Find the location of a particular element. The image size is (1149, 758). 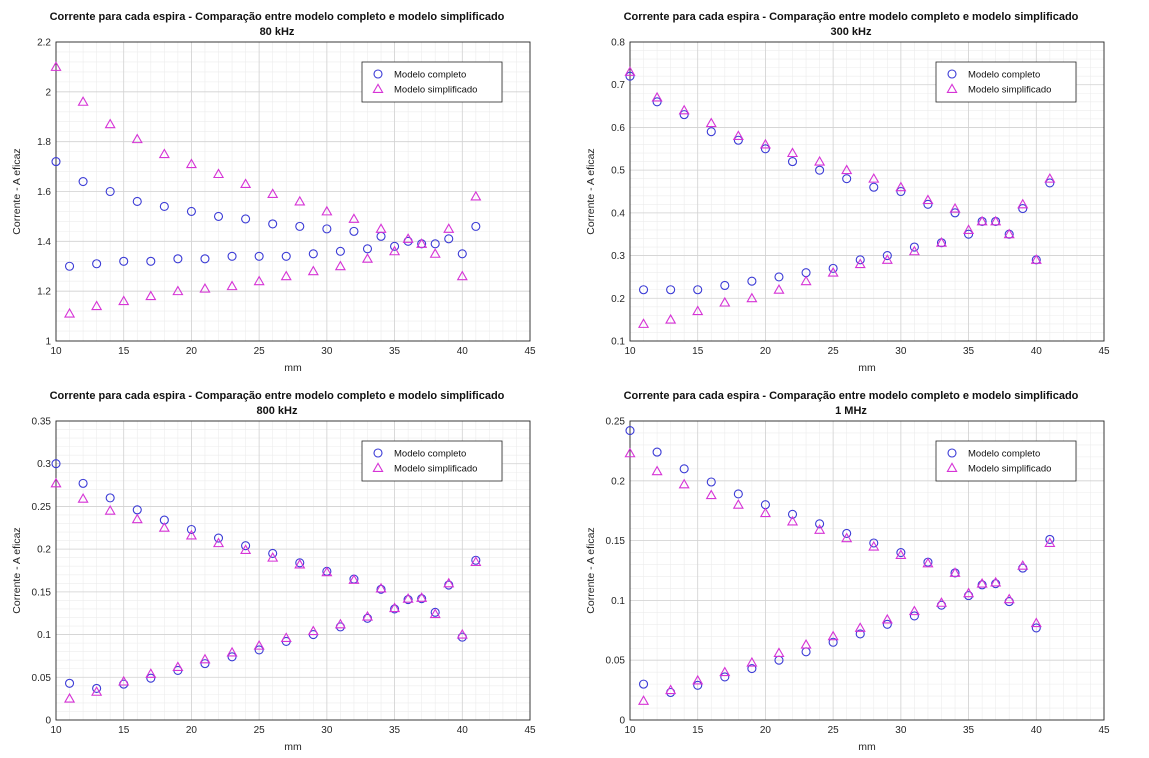

y-tick-label: 1 is located at coordinates (48, 342).